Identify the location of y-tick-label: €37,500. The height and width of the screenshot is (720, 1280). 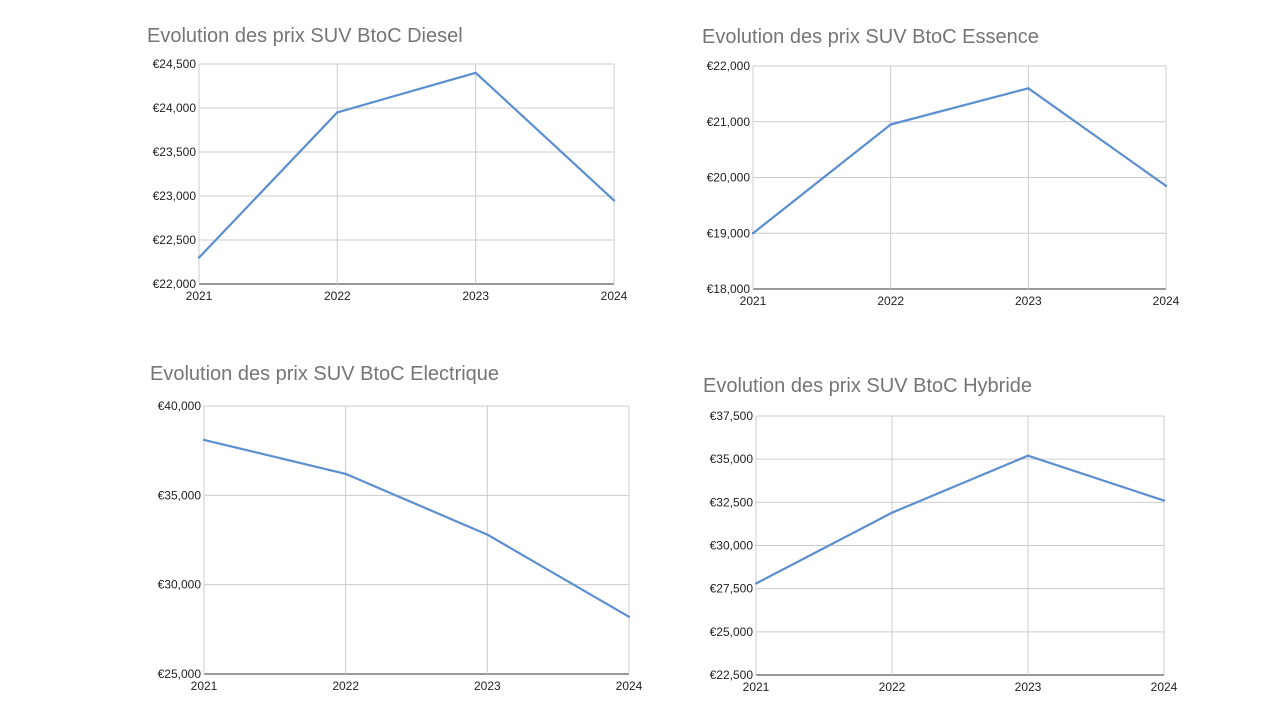
(732, 416).